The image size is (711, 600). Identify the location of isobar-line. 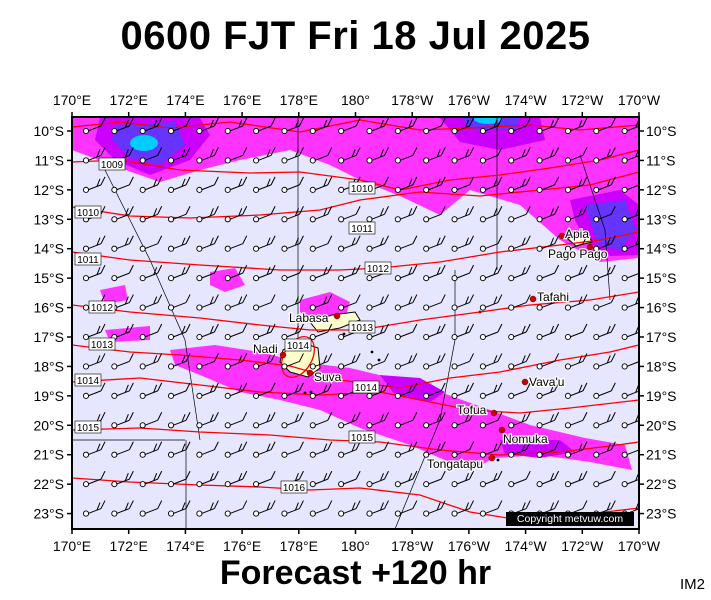
(355, 441).